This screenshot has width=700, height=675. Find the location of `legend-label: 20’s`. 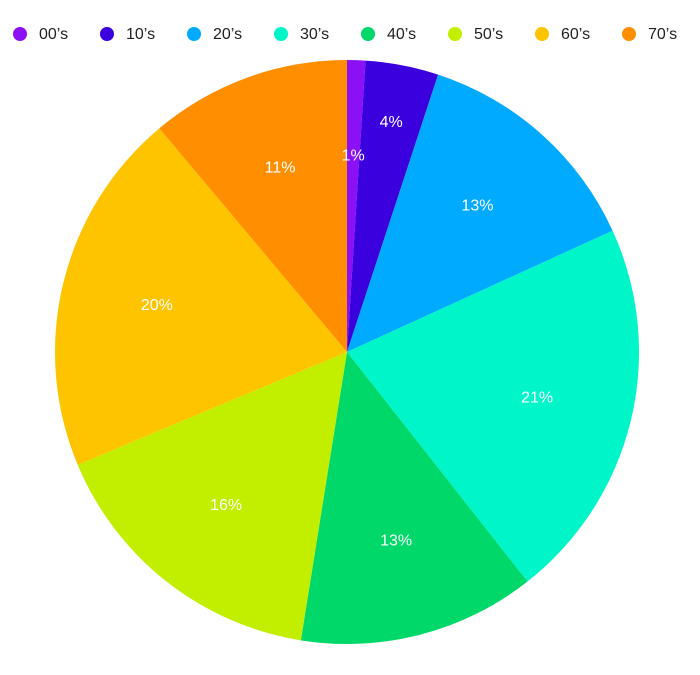

legend-label: 20’s is located at coordinates (227, 34).